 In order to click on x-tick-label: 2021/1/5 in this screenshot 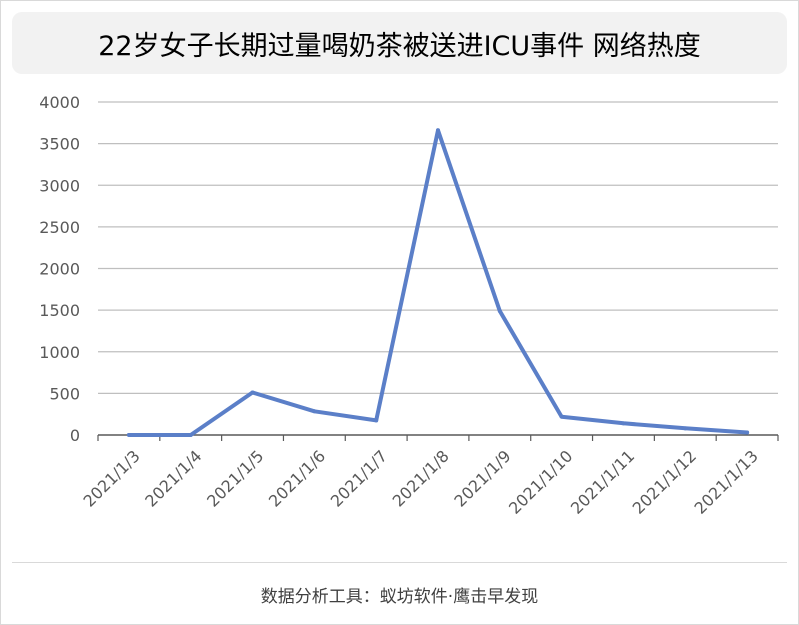, I will do `click(235, 478)`.